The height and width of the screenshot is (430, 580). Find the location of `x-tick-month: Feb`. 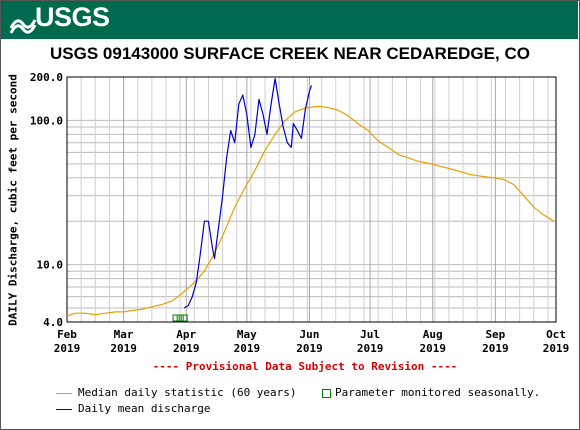

x-tick-month: Feb is located at coordinates (67, 334).